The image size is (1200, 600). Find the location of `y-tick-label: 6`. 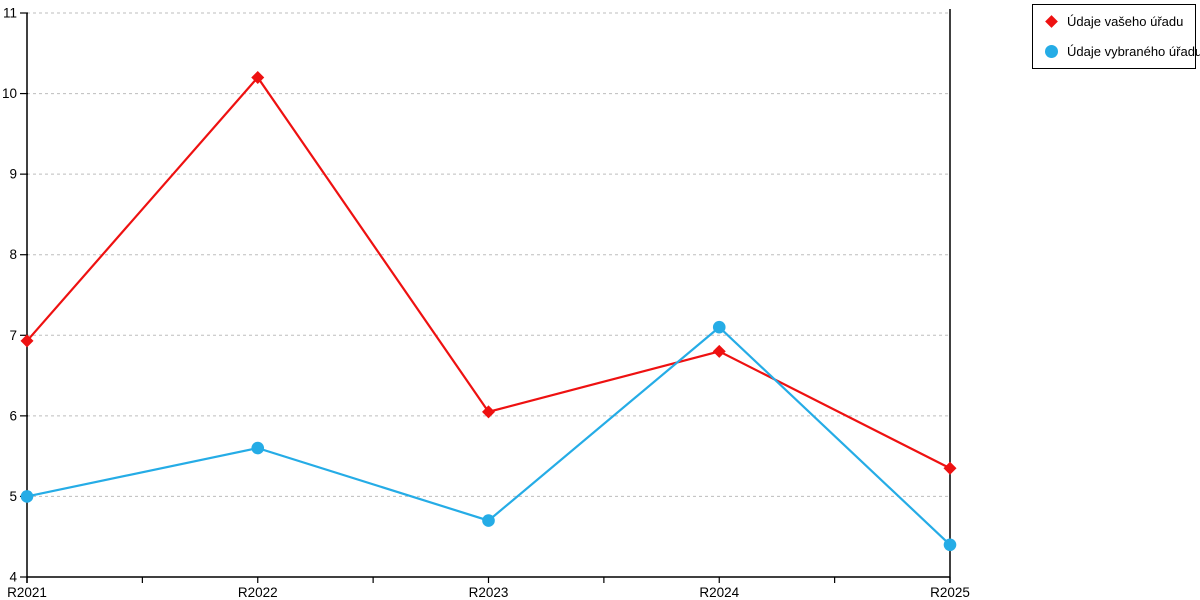

y-tick-label: 6 is located at coordinates (13, 415).